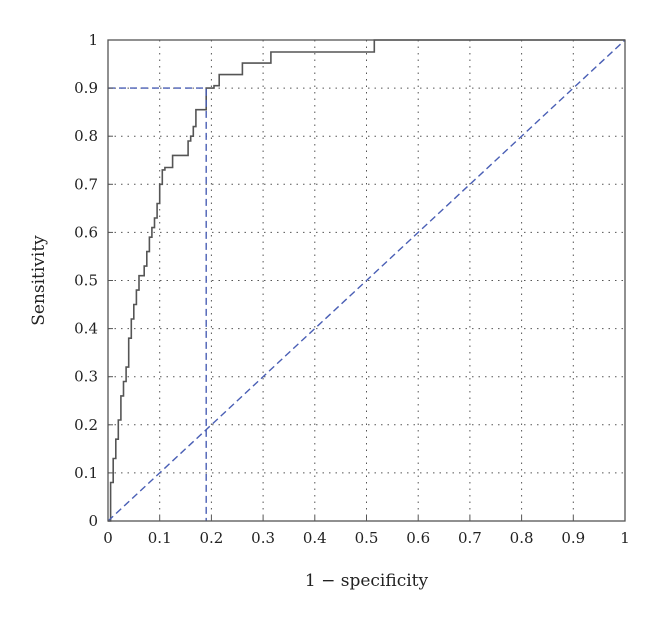 Image resolution: width=660 pixels, height=625 pixels. What do you see at coordinates (315, 538) in the screenshot?
I see `x-tick-label: 0.4` at bounding box center [315, 538].